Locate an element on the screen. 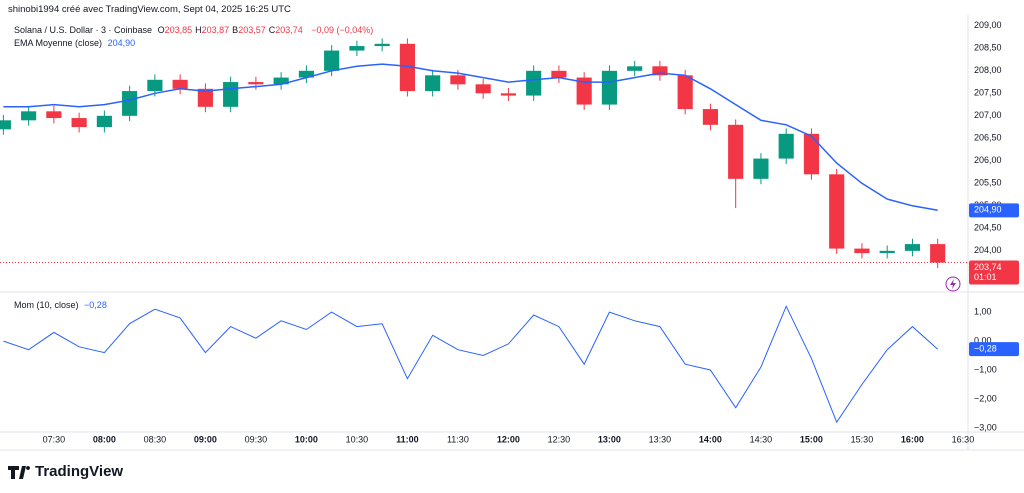 The width and height of the screenshot is (1024, 493). brand: TradingView is located at coordinates (79, 471).